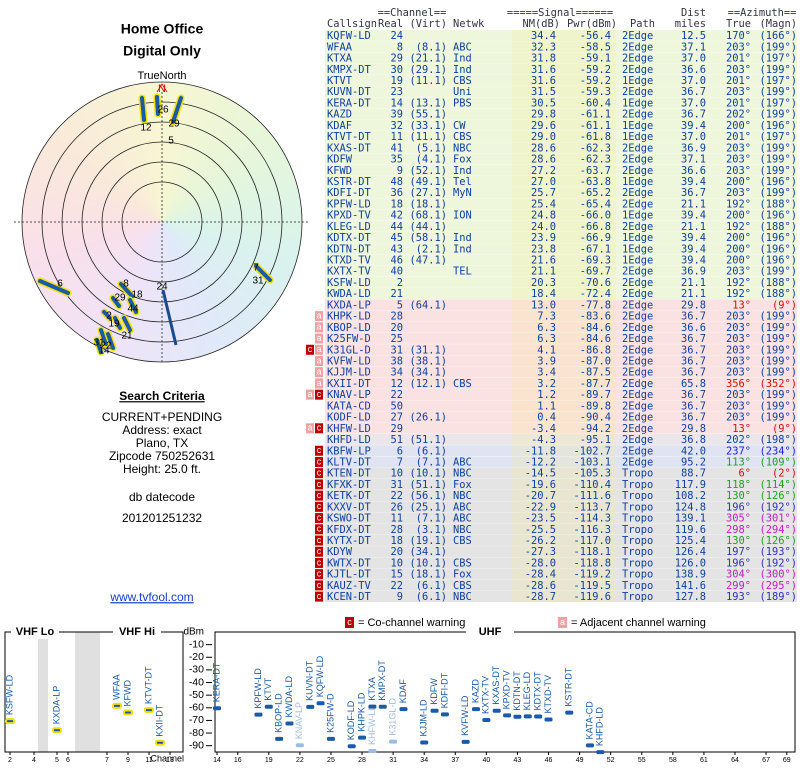 This screenshot has width=800, height=768. Describe the element at coordinates (428, 115) in the screenshot. I see `table-cell: (55.1)` at that location.